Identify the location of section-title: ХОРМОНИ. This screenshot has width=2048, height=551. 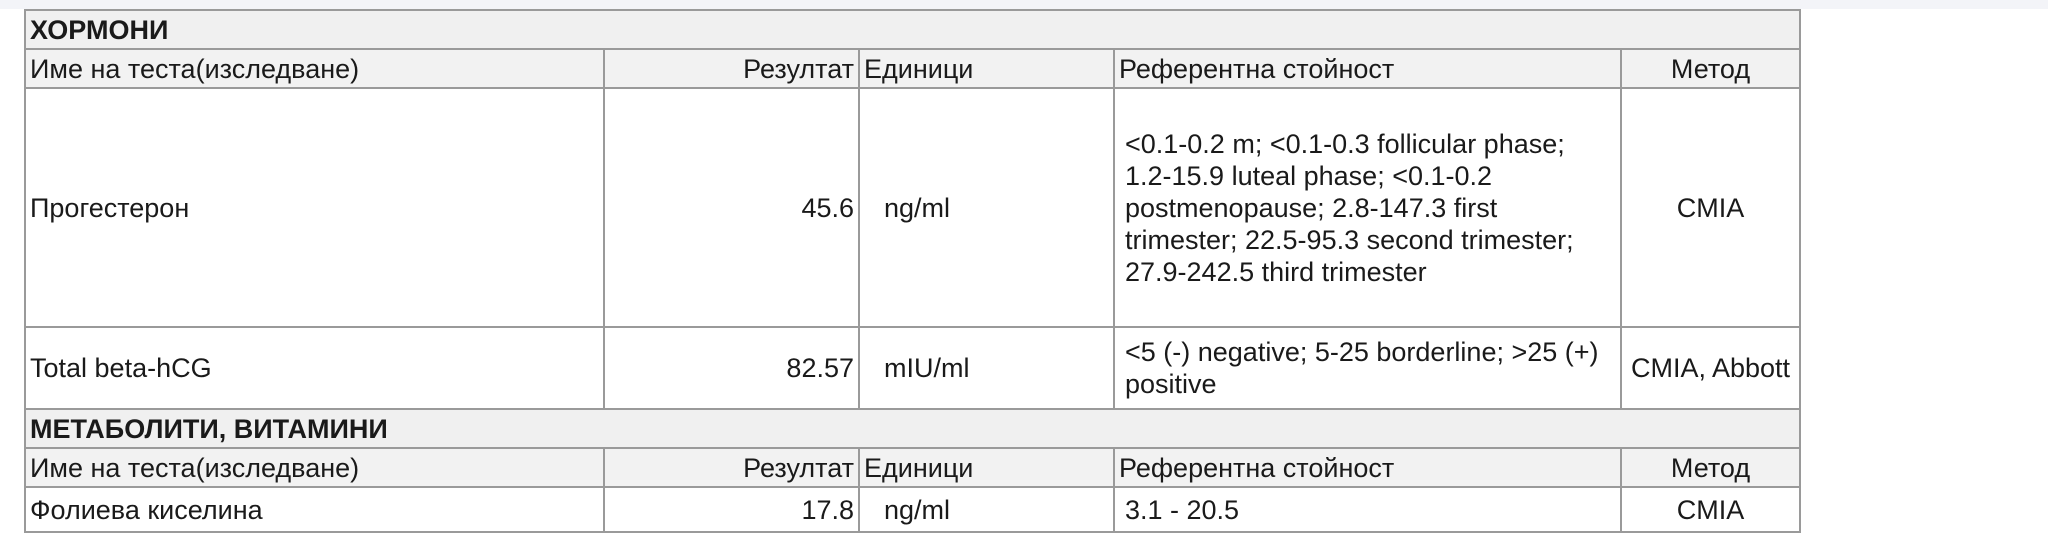
(912, 29).